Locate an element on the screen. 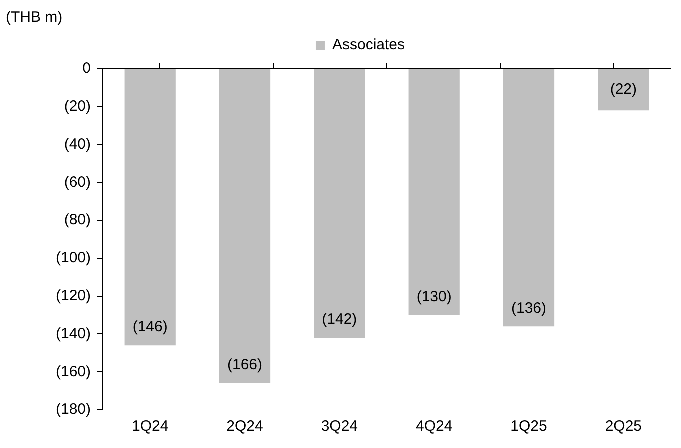  y-tick-label: (60) is located at coordinates (78, 182).